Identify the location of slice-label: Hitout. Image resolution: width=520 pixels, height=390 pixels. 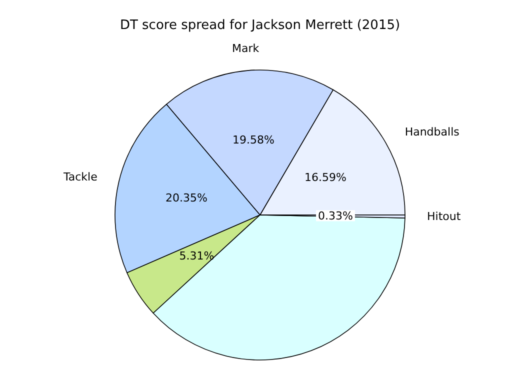
(444, 217).